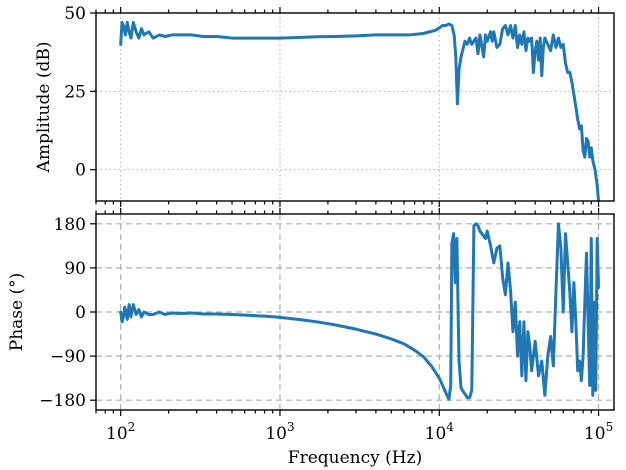  I want to click on x-tick-label: 10³, so click(279, 432).